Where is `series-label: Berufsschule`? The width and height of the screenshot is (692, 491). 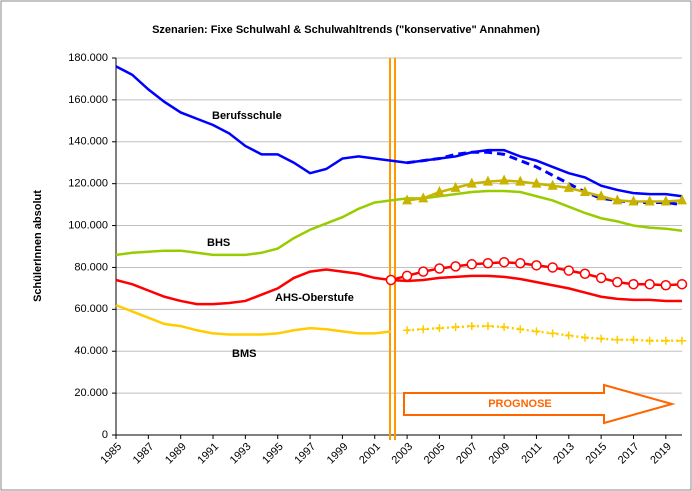 series-label: Berufsschule is located at coordinates (247, 116).